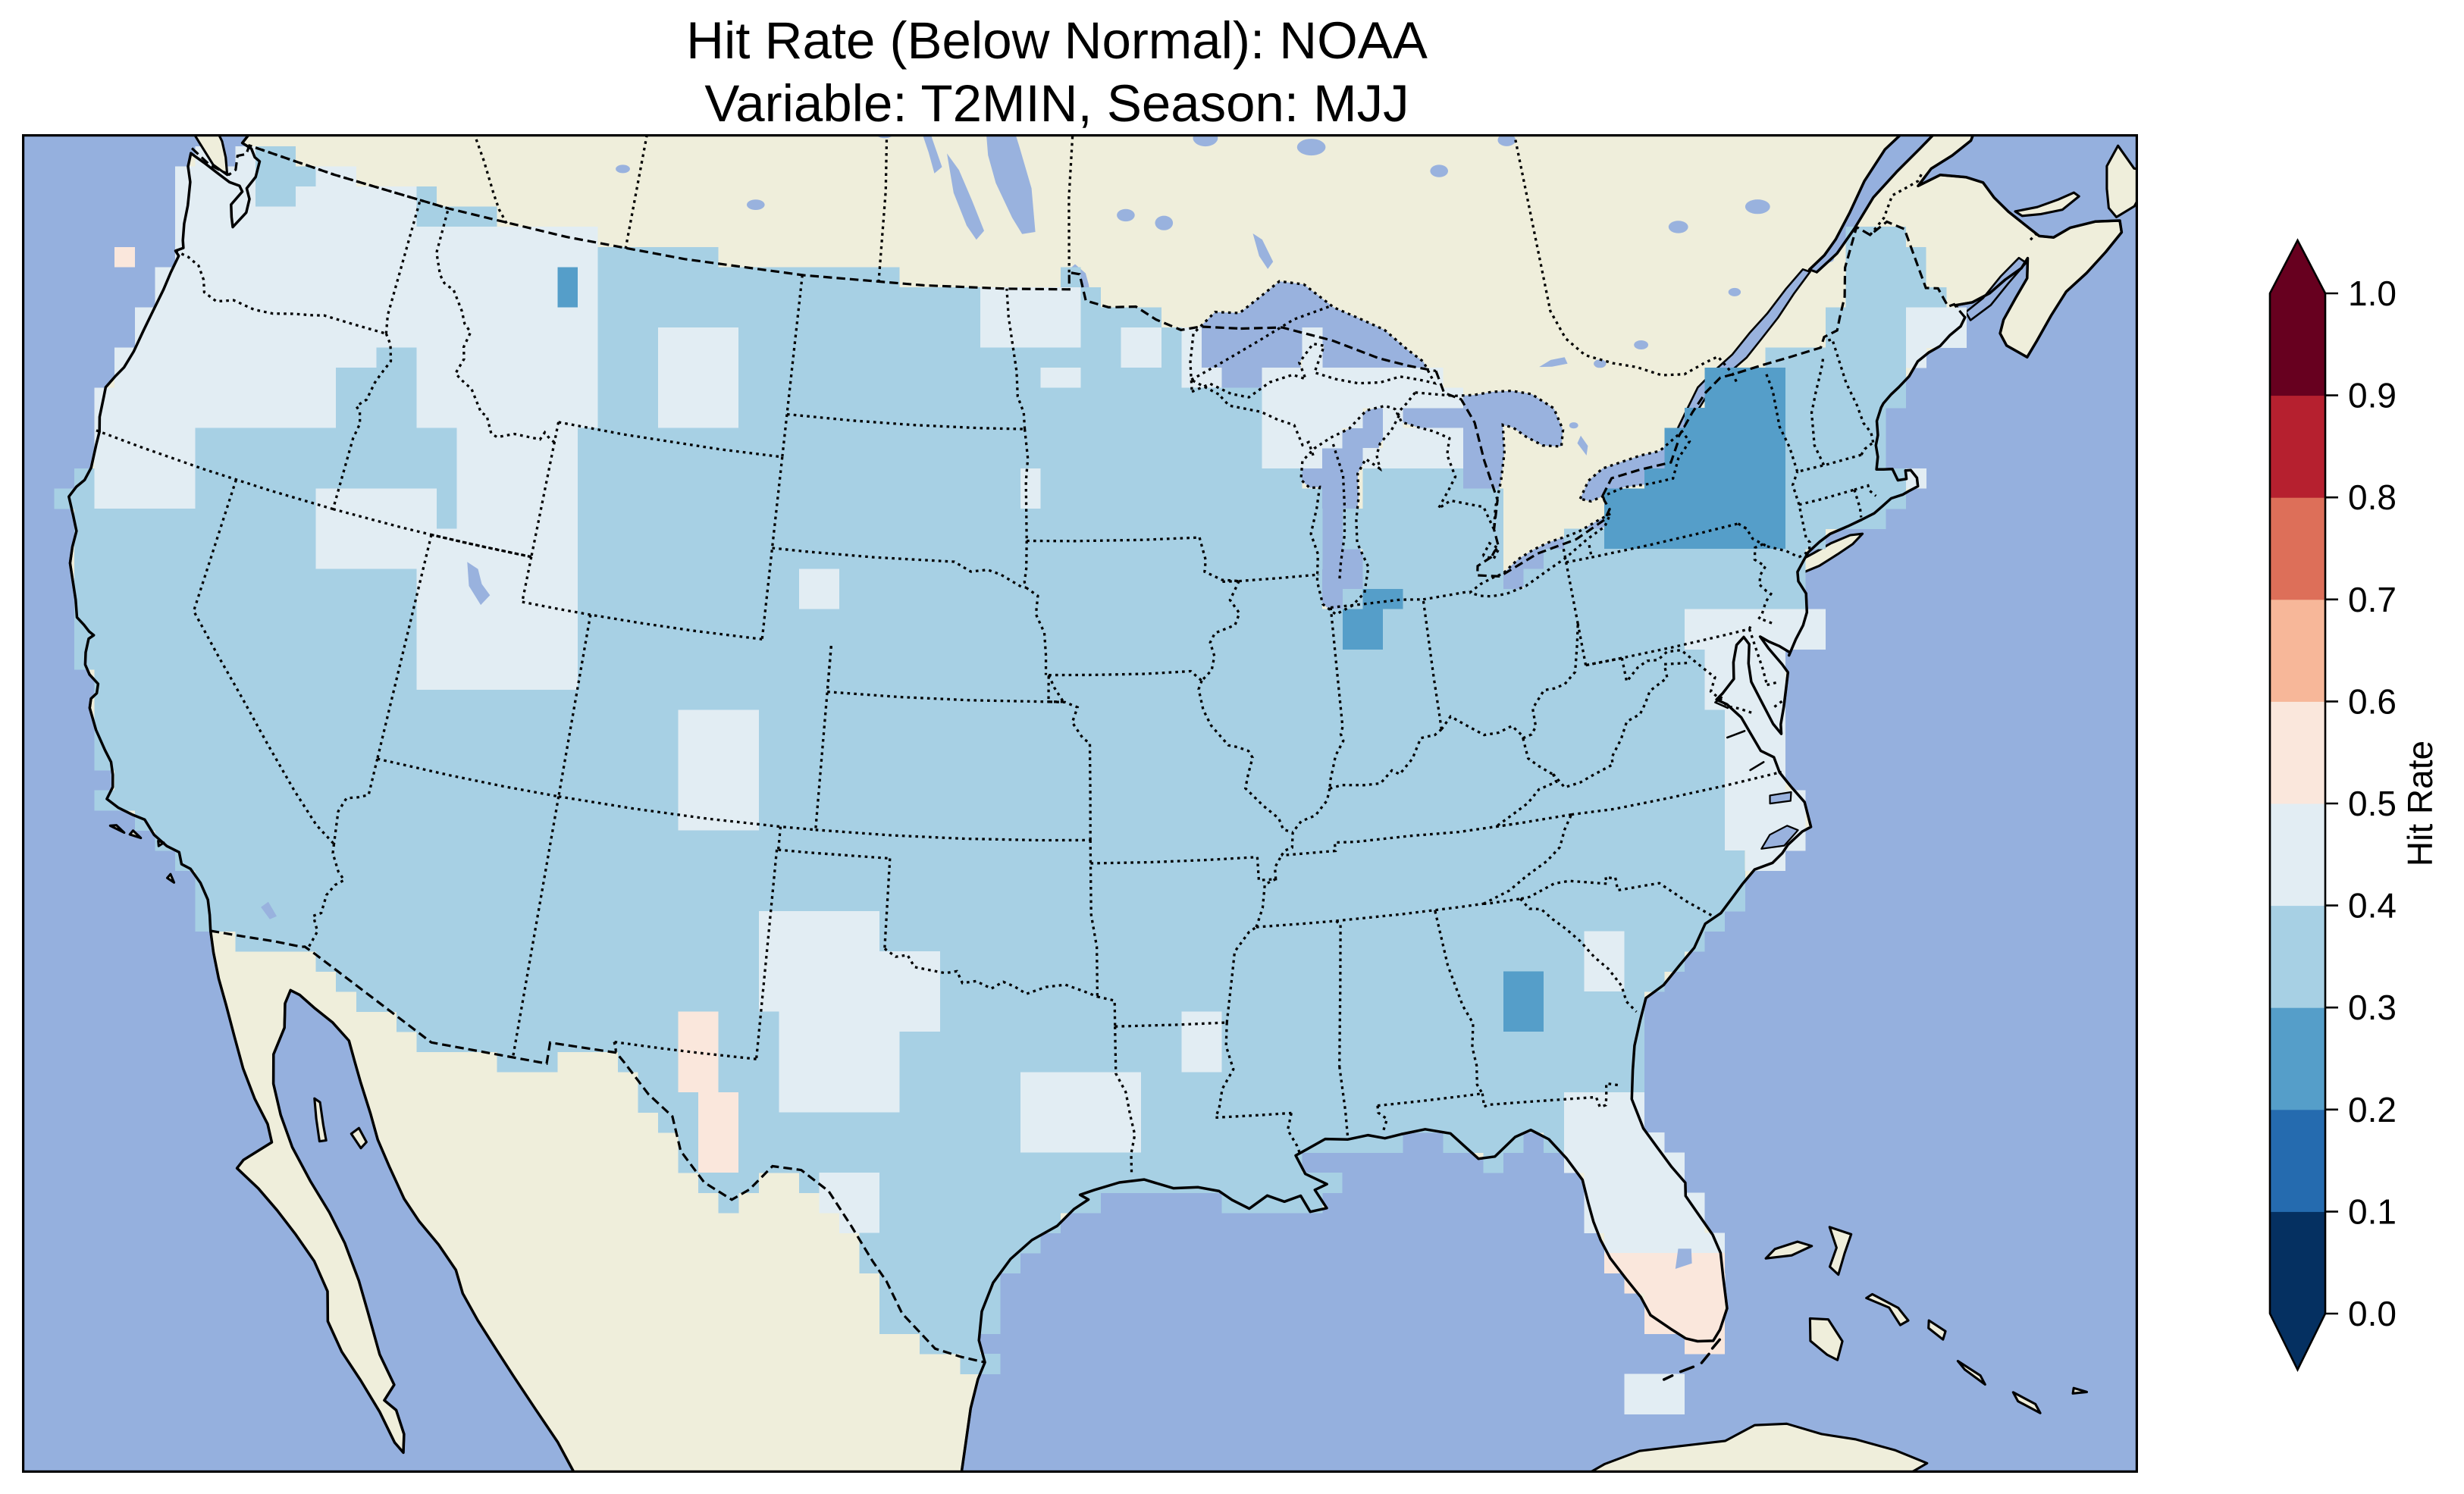 The height and width of the screenshot is (1494, 2464). I want to click on svg-text: 1.0, so click(2372, 293).